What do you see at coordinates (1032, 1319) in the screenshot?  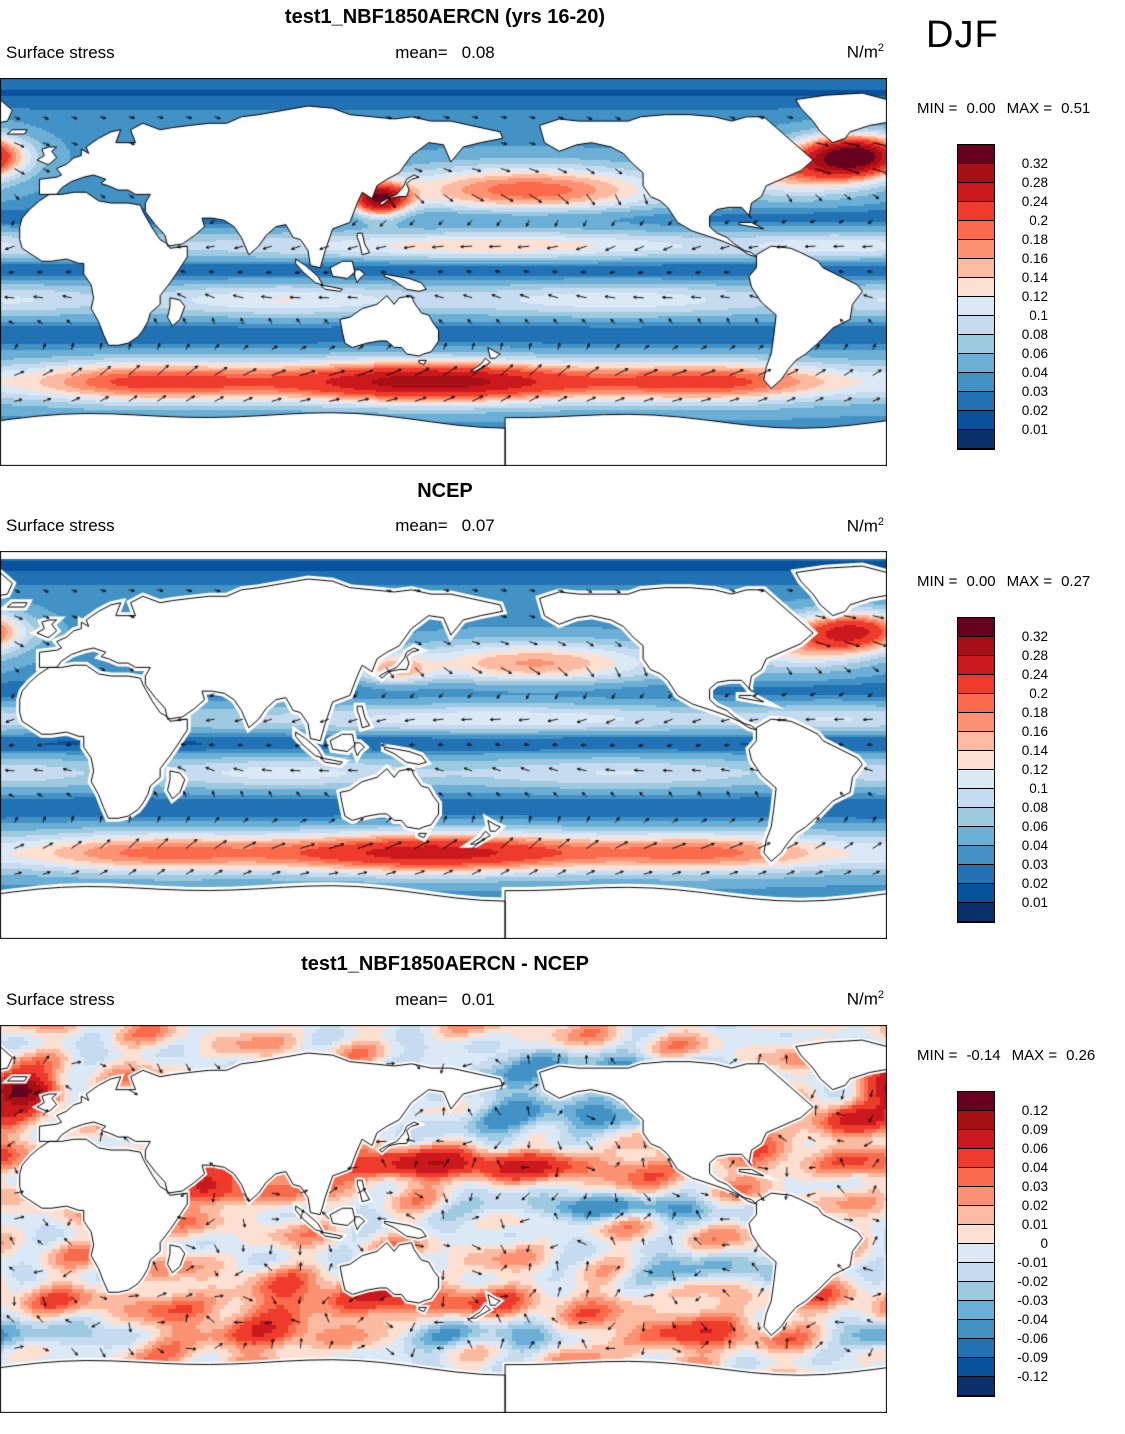 I see `colorbar-tick-label: -0.04` at bounding box center [1032, 1319].